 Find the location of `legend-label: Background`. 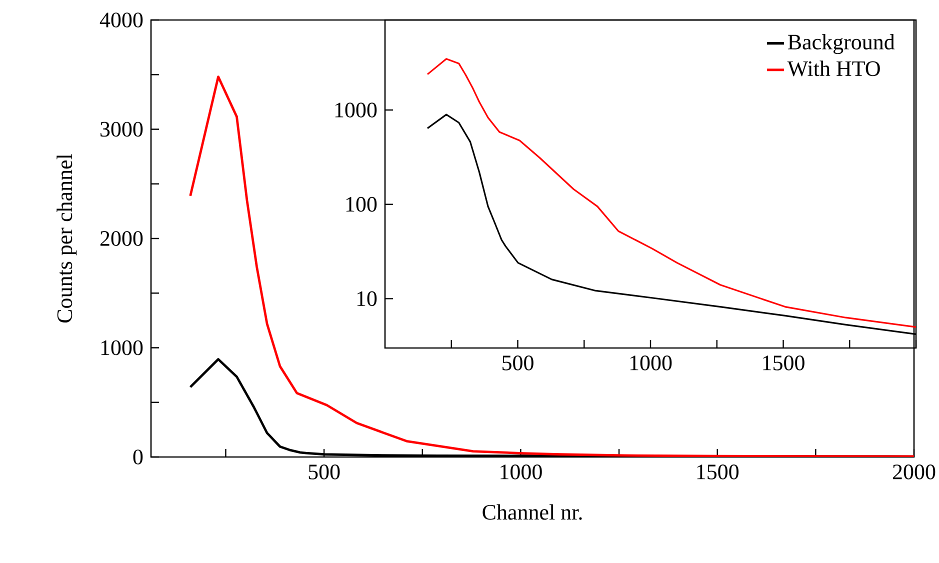

legend-label: Background is located at coordinates (841, 44).